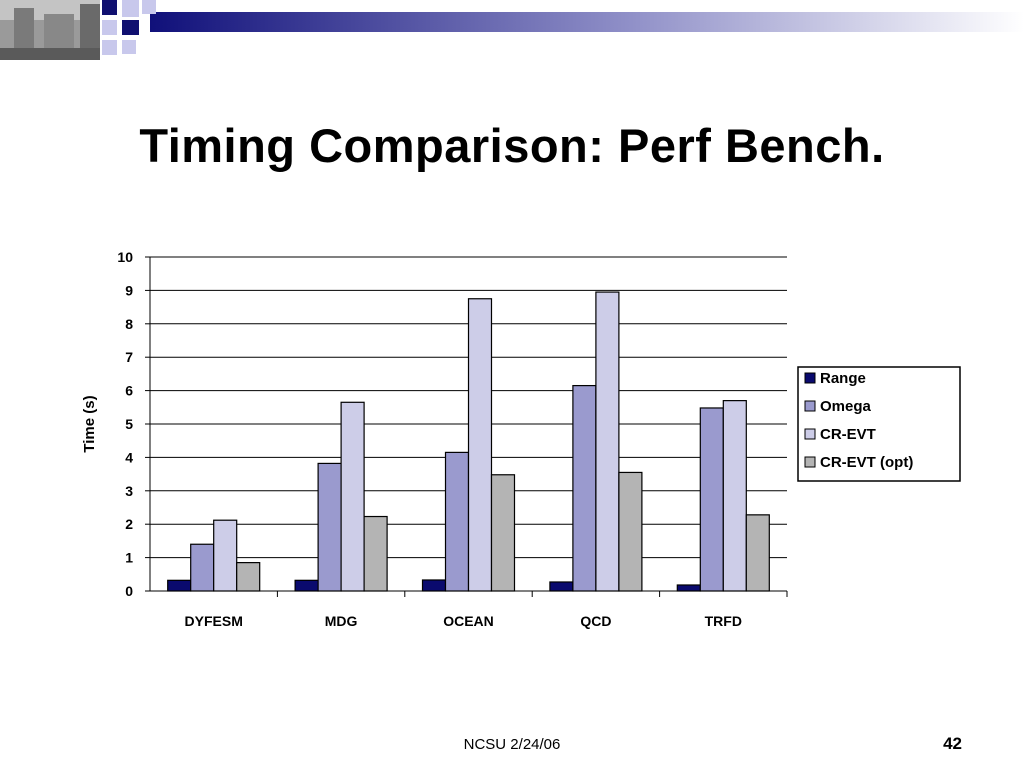 This screenshot has width=1024, height=768. I want to click on x-tick-label: TRFD, so click(723, 621).